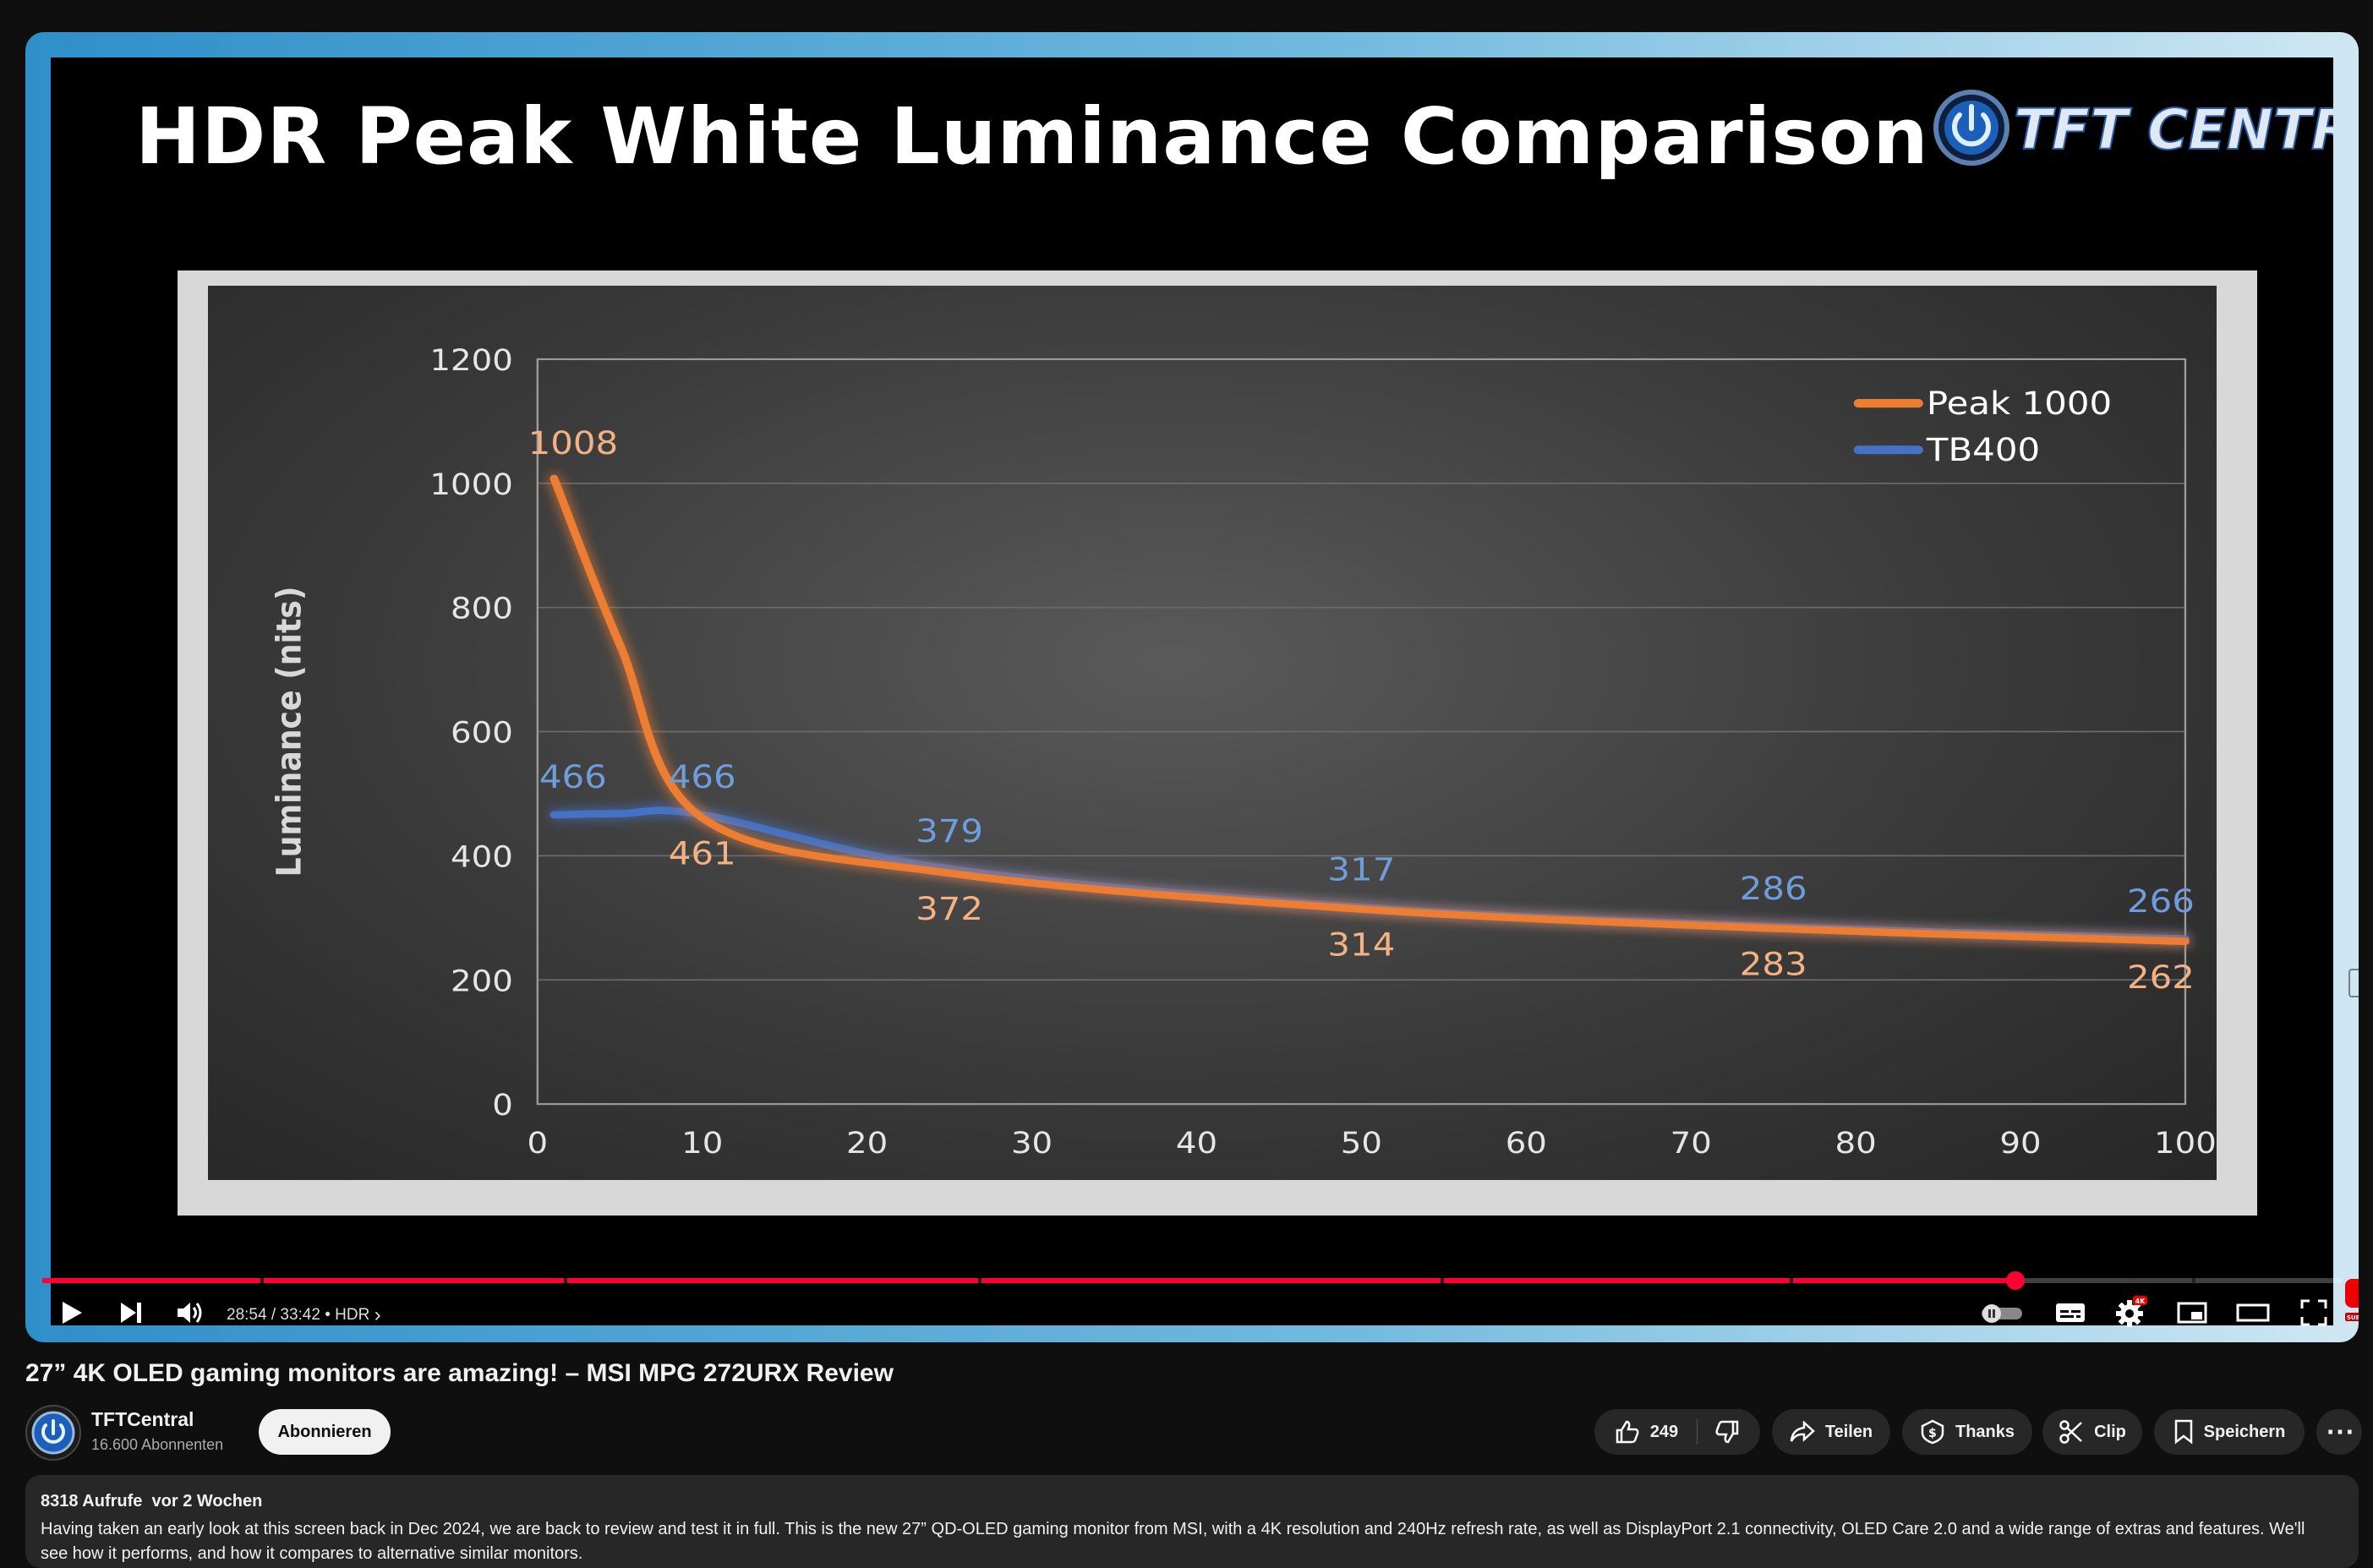 The width and height of the screenshot is (2373, 1568). What do you see at coordinates (2353, 983) in the screenshot?
I see `card-teaser-icon` at bounding box center [2353, 983].